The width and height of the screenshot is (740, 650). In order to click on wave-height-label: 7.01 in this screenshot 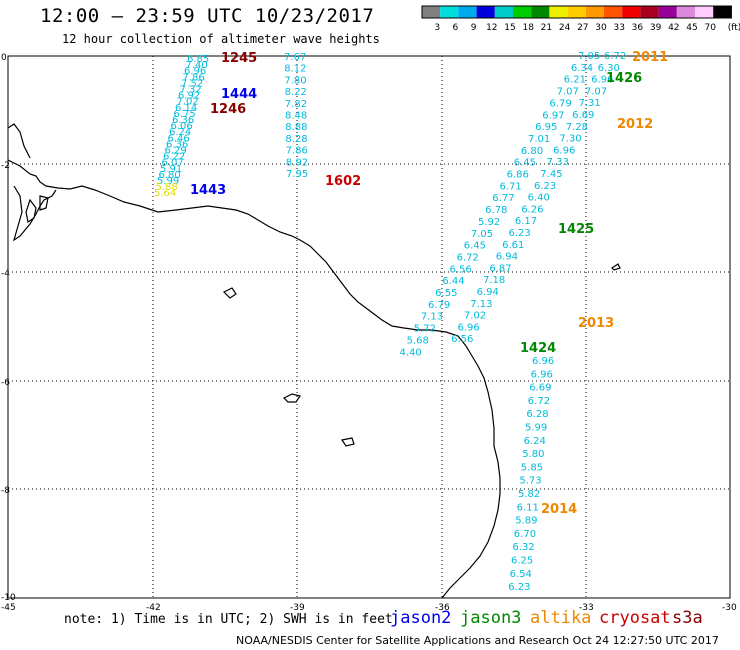, I will do `click(539, 139)`.